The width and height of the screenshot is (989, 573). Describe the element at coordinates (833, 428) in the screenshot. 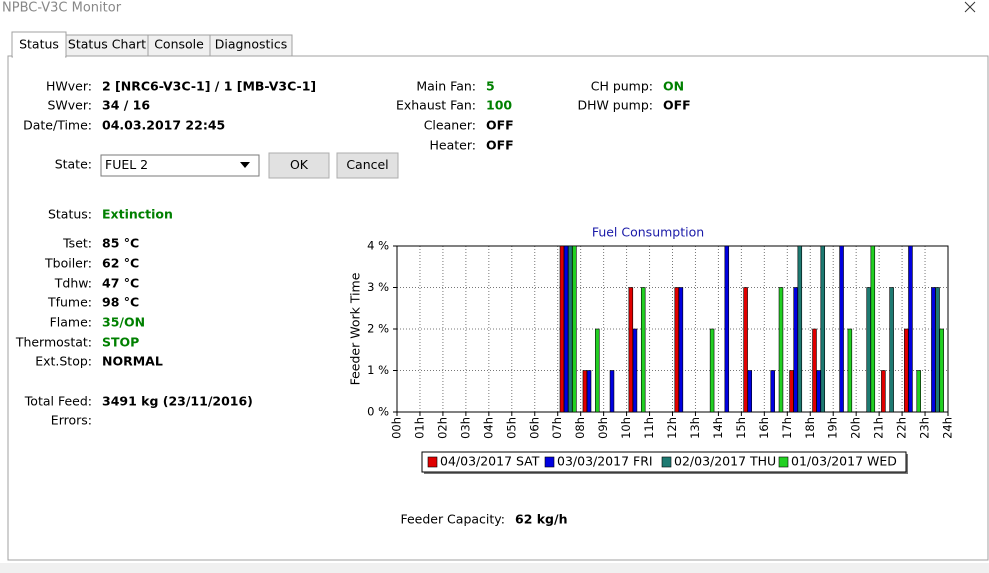

I see `x-tick-label: 19h` at that location.